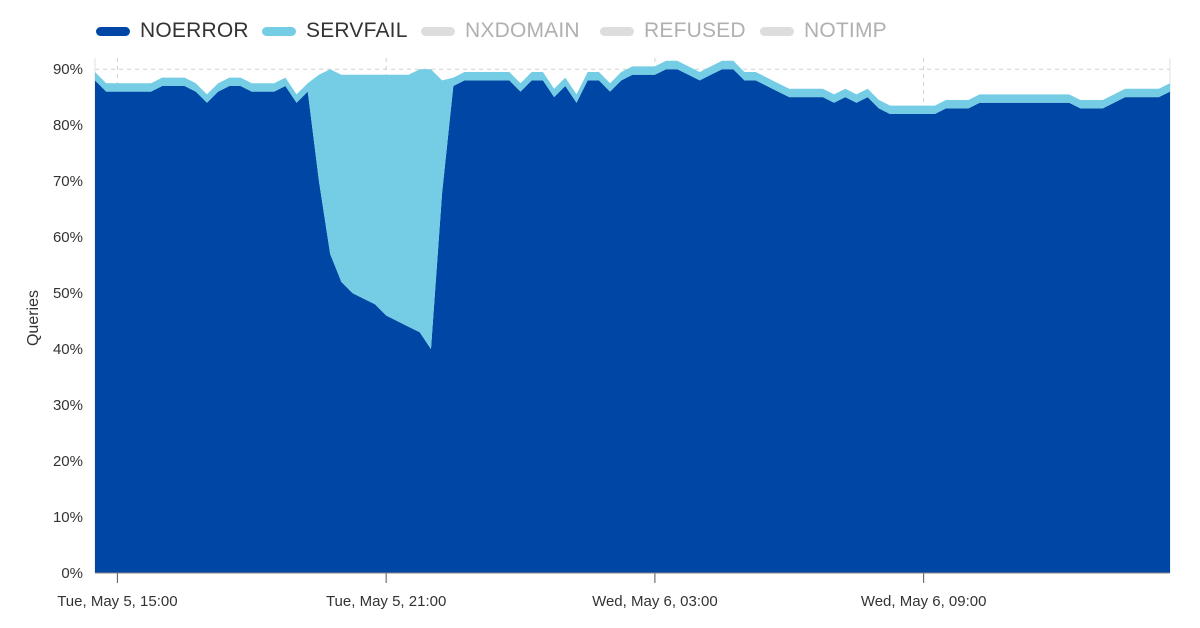  I want to click on legend-item-noerror: NOERROR, so click(172, 31).